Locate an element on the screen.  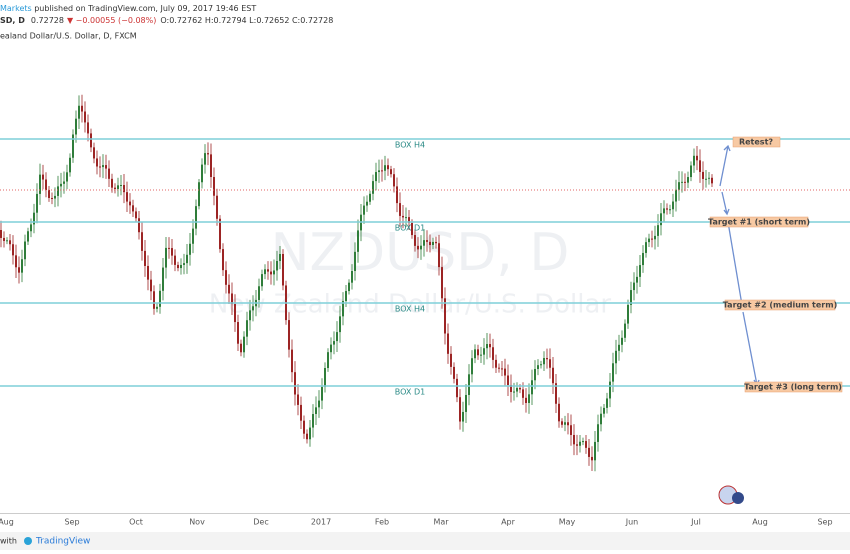
annotation: Target #2 (medium term) is located at coordinates (780, 305).